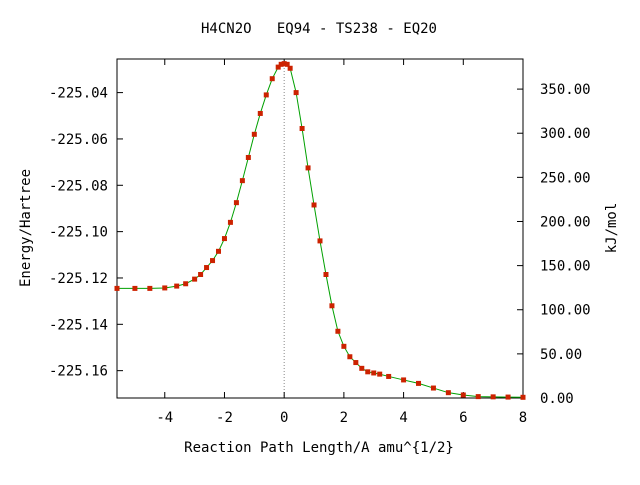  I want to click on x-axis-label: Reaction Path Length/A amu^{1/2}, so click(319, 448).